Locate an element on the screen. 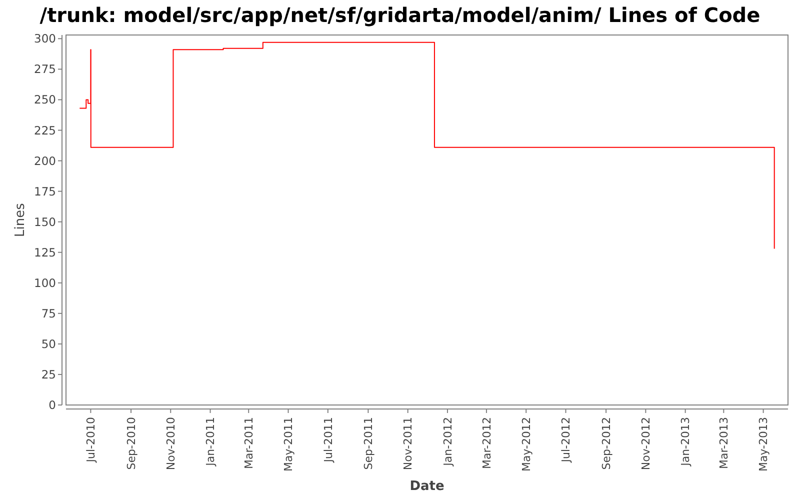  x-tick-label: Sep-2012 is located at coordinates (606, 443).